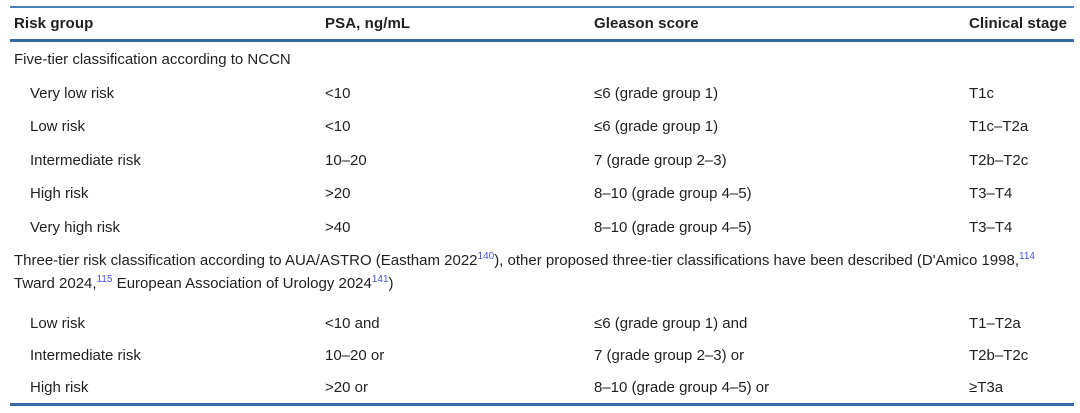 Image resolution: width=1080 pixels, height=413 pixels. What do you see at coordinates (669, 355) in the screenshot?
I see `cell-gleason: 7 (grade group 2–3) or` at bounding box center [669, 355].